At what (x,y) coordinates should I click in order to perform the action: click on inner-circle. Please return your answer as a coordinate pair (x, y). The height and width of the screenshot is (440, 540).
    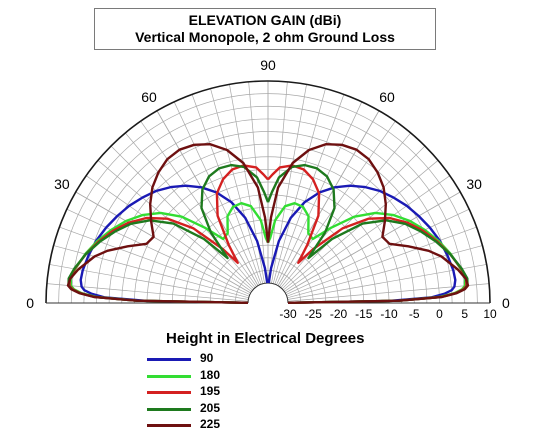
    Looking at the image, I should click on (268, 293).